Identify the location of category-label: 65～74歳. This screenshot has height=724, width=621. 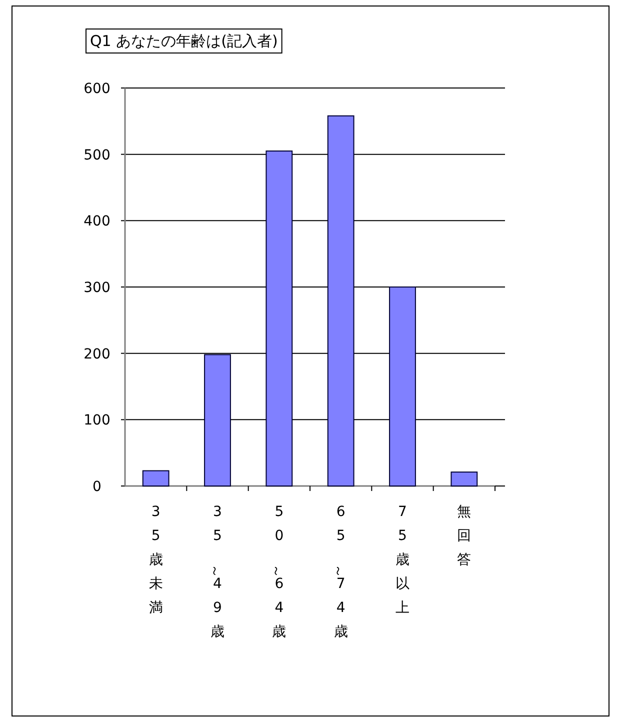
(339, 572).